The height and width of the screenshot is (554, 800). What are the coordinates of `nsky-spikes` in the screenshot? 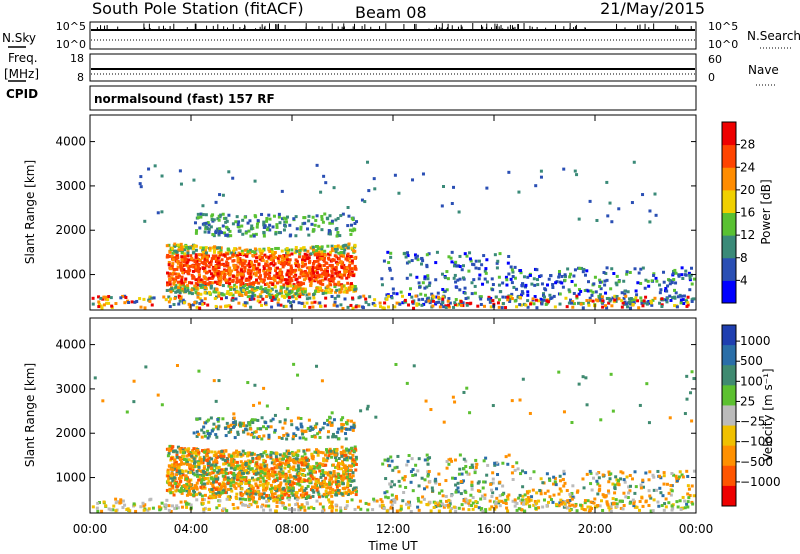 It's located at (394, 26).